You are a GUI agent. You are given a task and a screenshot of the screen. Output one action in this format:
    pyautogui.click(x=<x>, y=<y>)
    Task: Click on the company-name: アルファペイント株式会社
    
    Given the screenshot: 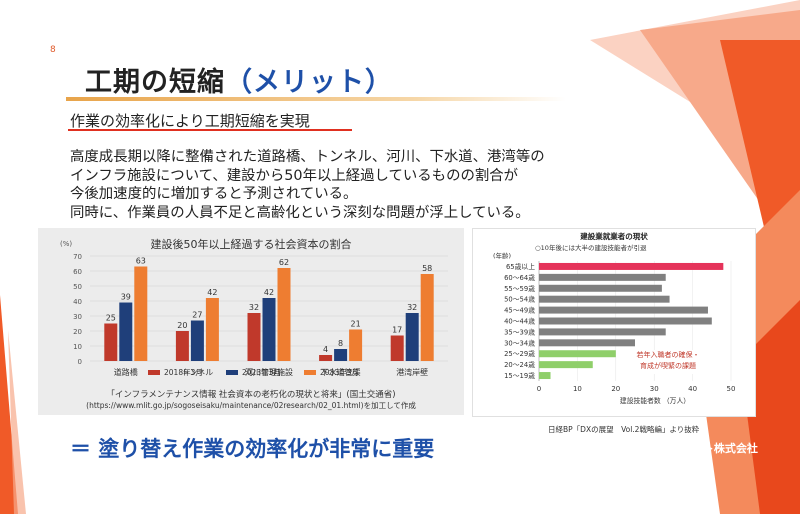 What is the action you would take?
    pyautogui.click(x=692, y=448)
    